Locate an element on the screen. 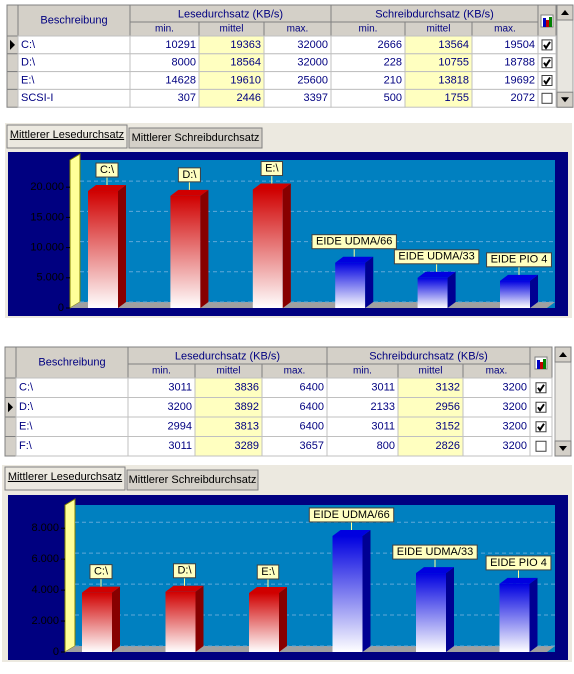 This screenshot has height=674, width=574. cell-value: 3132 is located at coordinates (448, 388).